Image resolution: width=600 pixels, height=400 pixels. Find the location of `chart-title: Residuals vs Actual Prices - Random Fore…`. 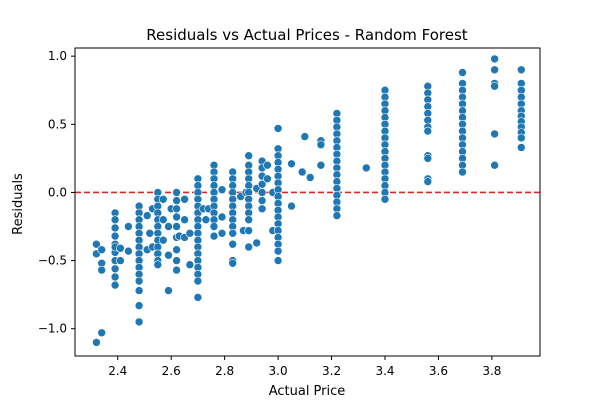

chart-title: Residuals vs Actual Prices - Random Fore… is located at coordinates (307, 35).